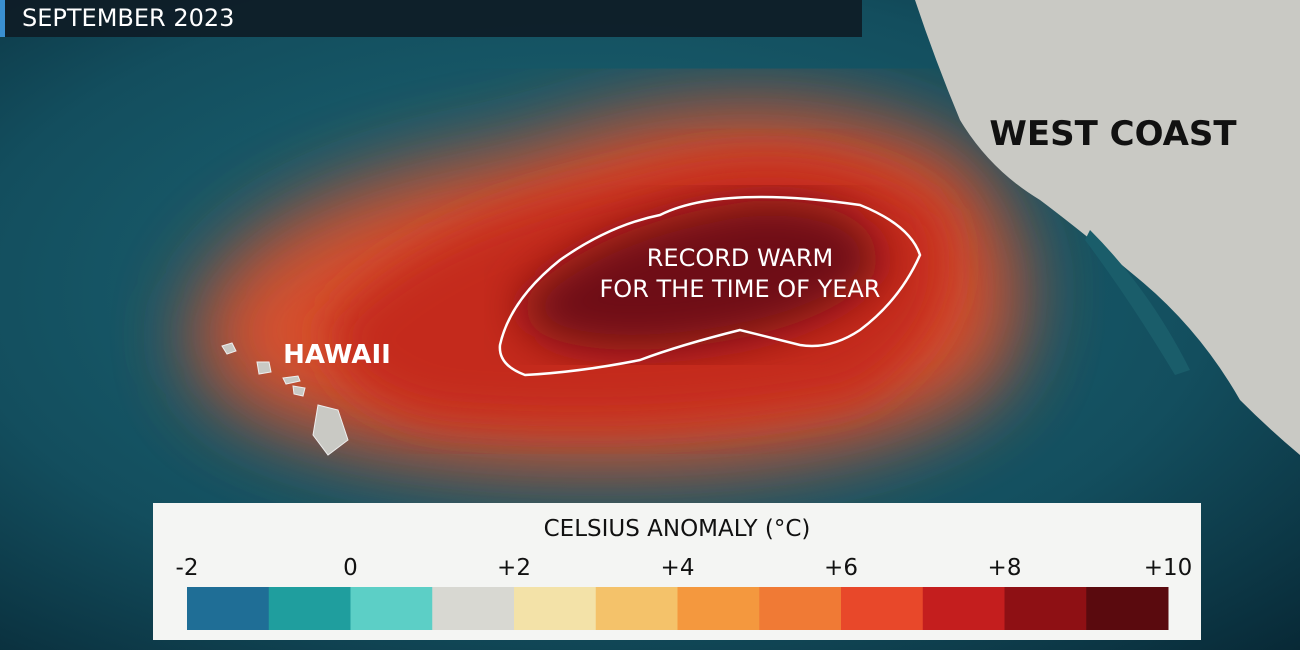  I want to click on tick-label: +6, so click(841, 568).